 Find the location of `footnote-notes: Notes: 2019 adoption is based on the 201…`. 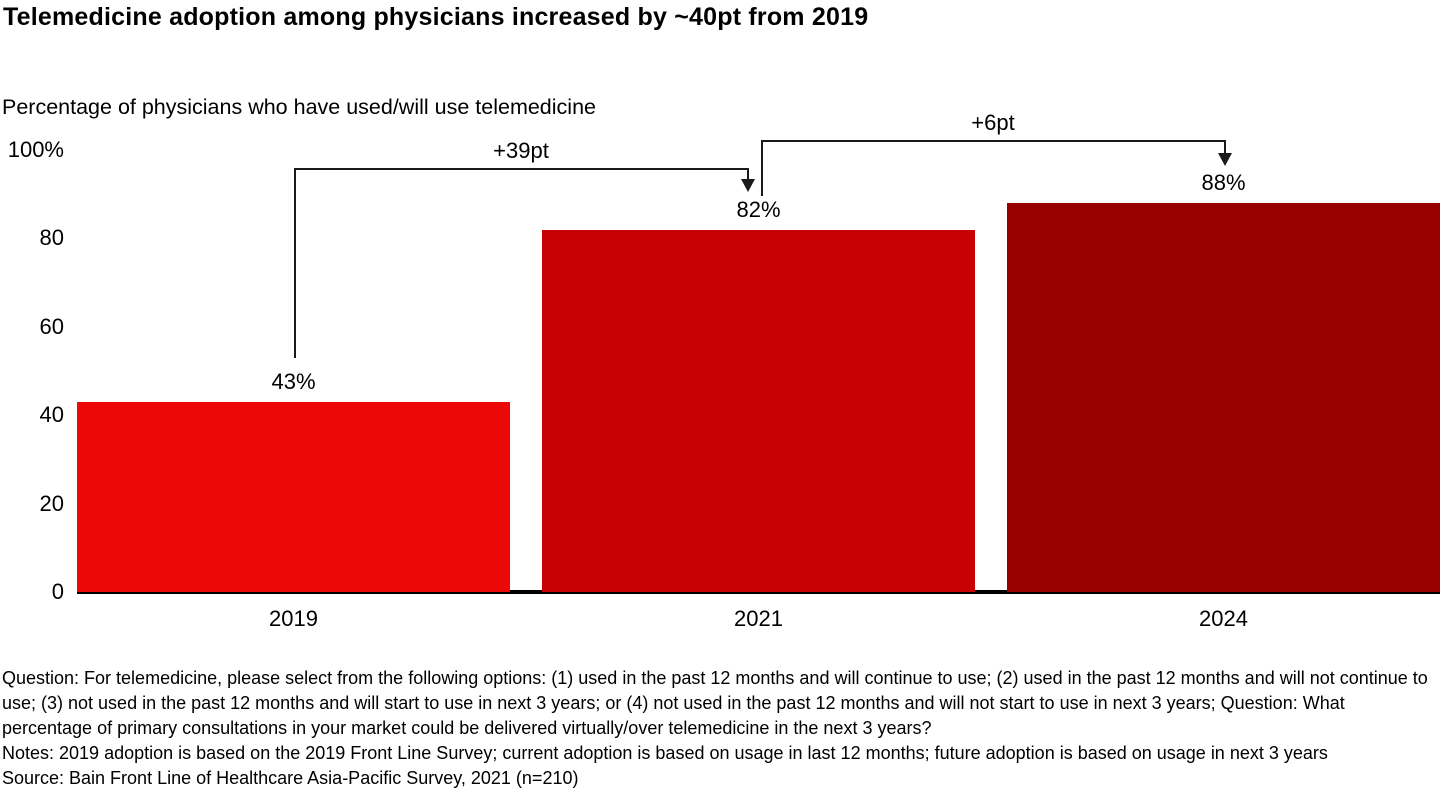

footnote-notes: Notes: 2019 adoption is based on the 201… is located at coordinates (665, 753).